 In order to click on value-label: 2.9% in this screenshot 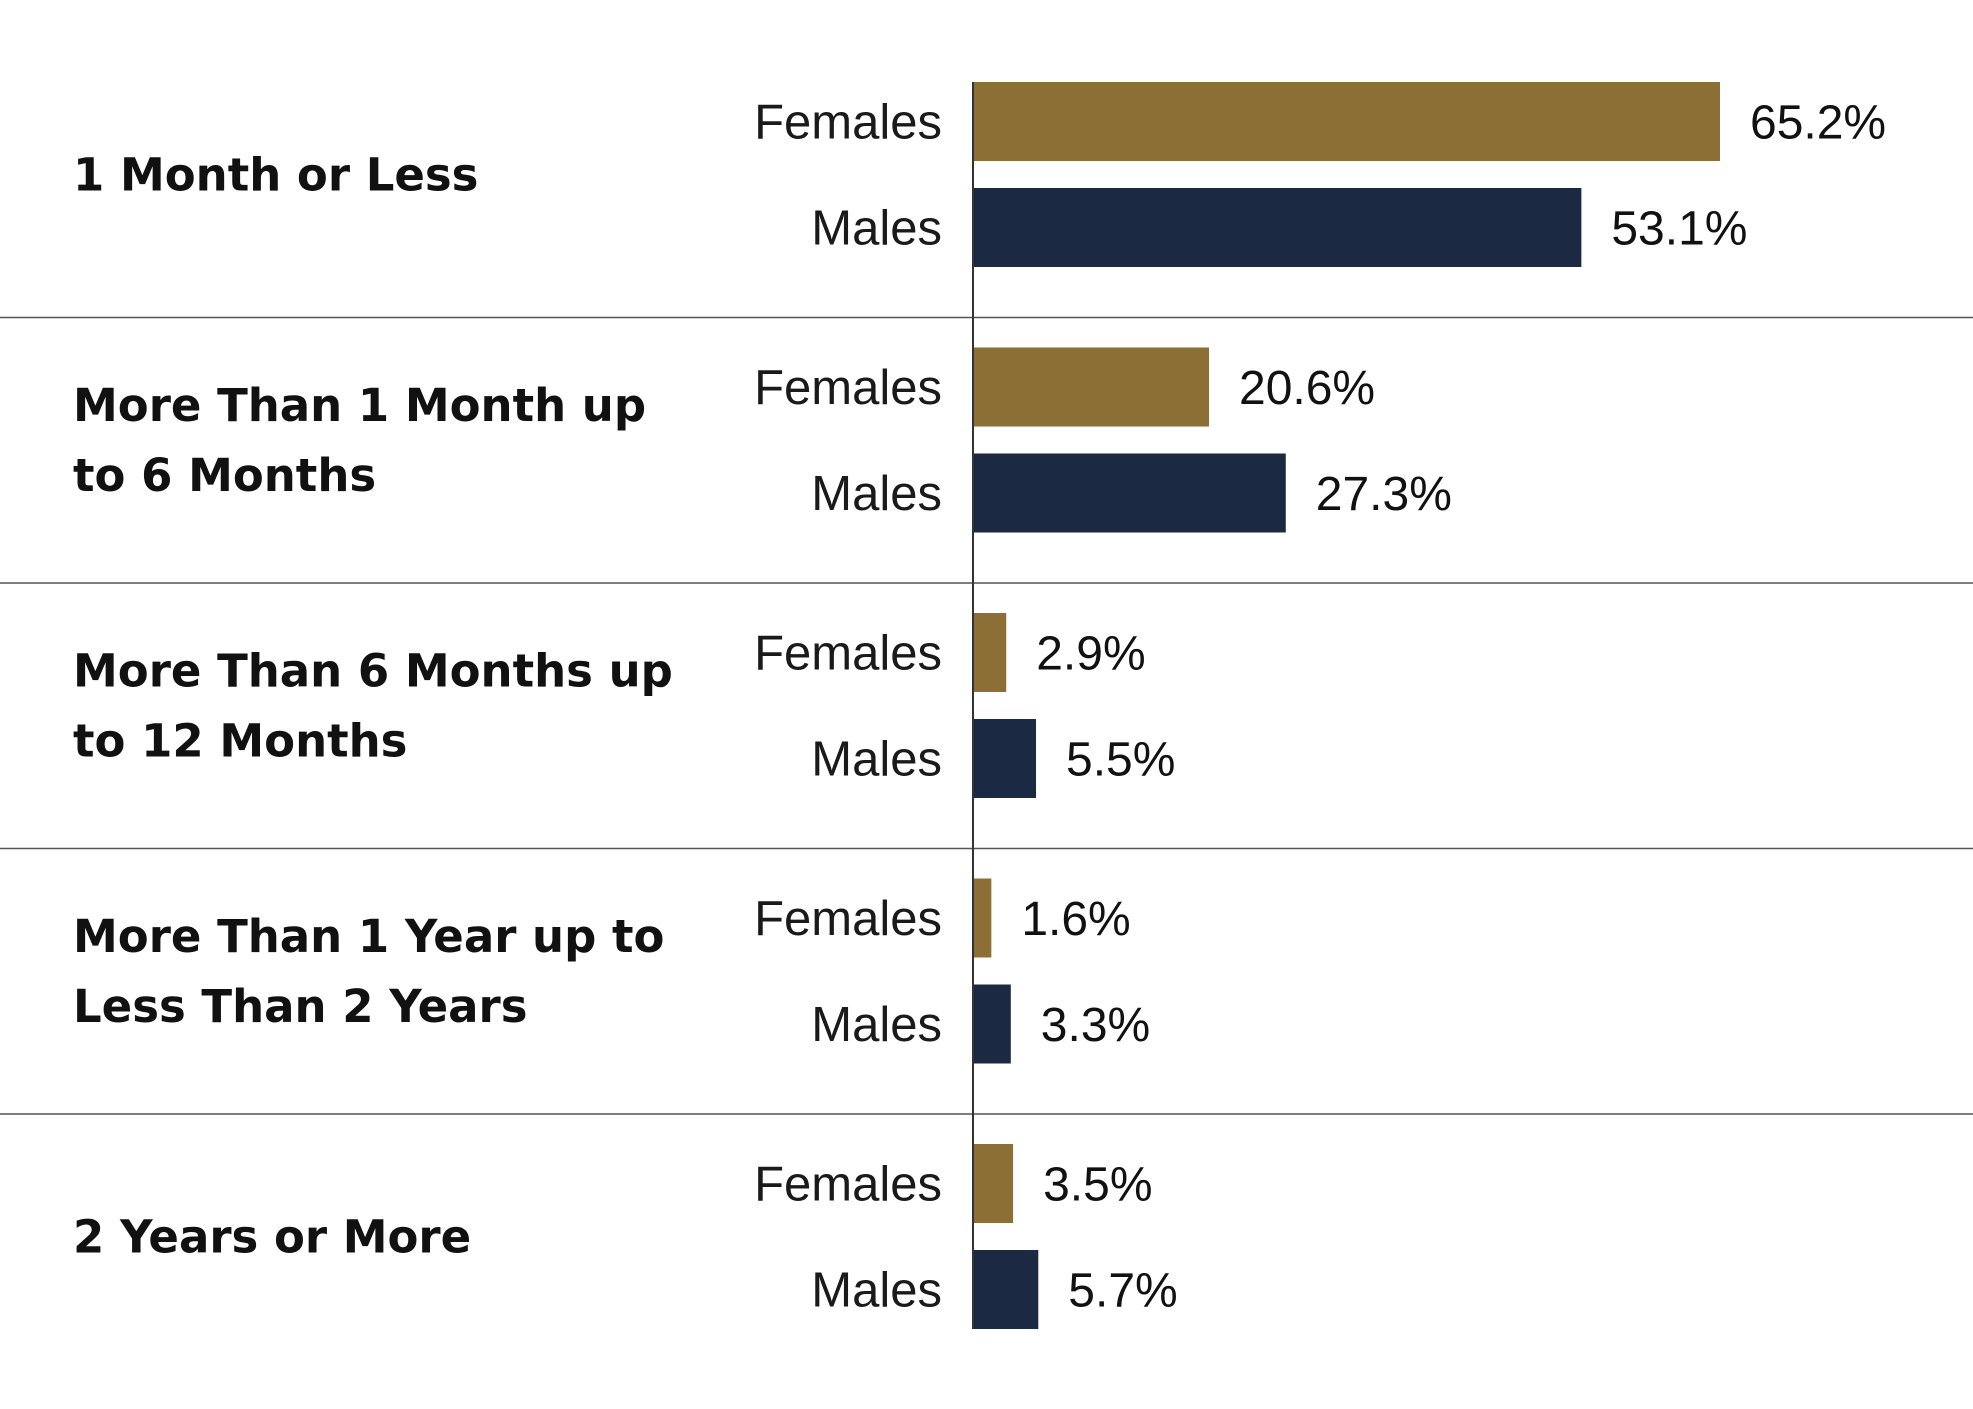, I will do `click(1090, 654)`.